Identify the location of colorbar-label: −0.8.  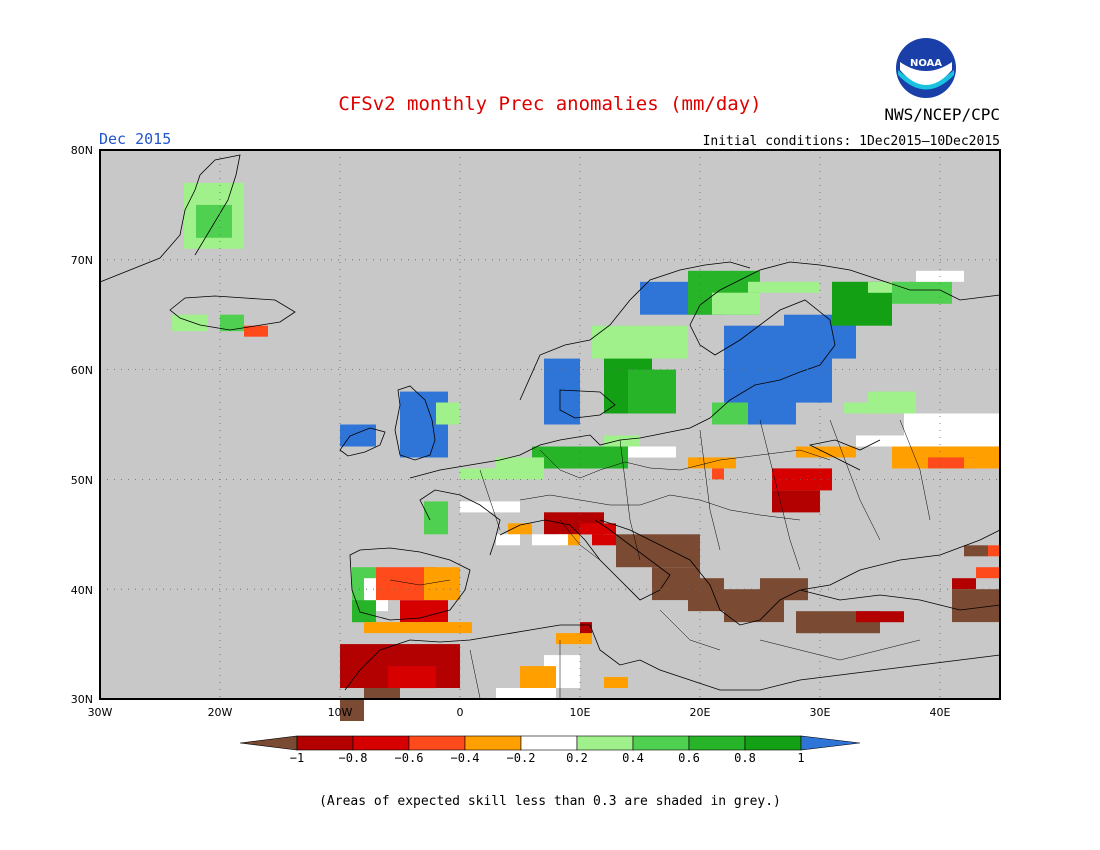
(353, 758).